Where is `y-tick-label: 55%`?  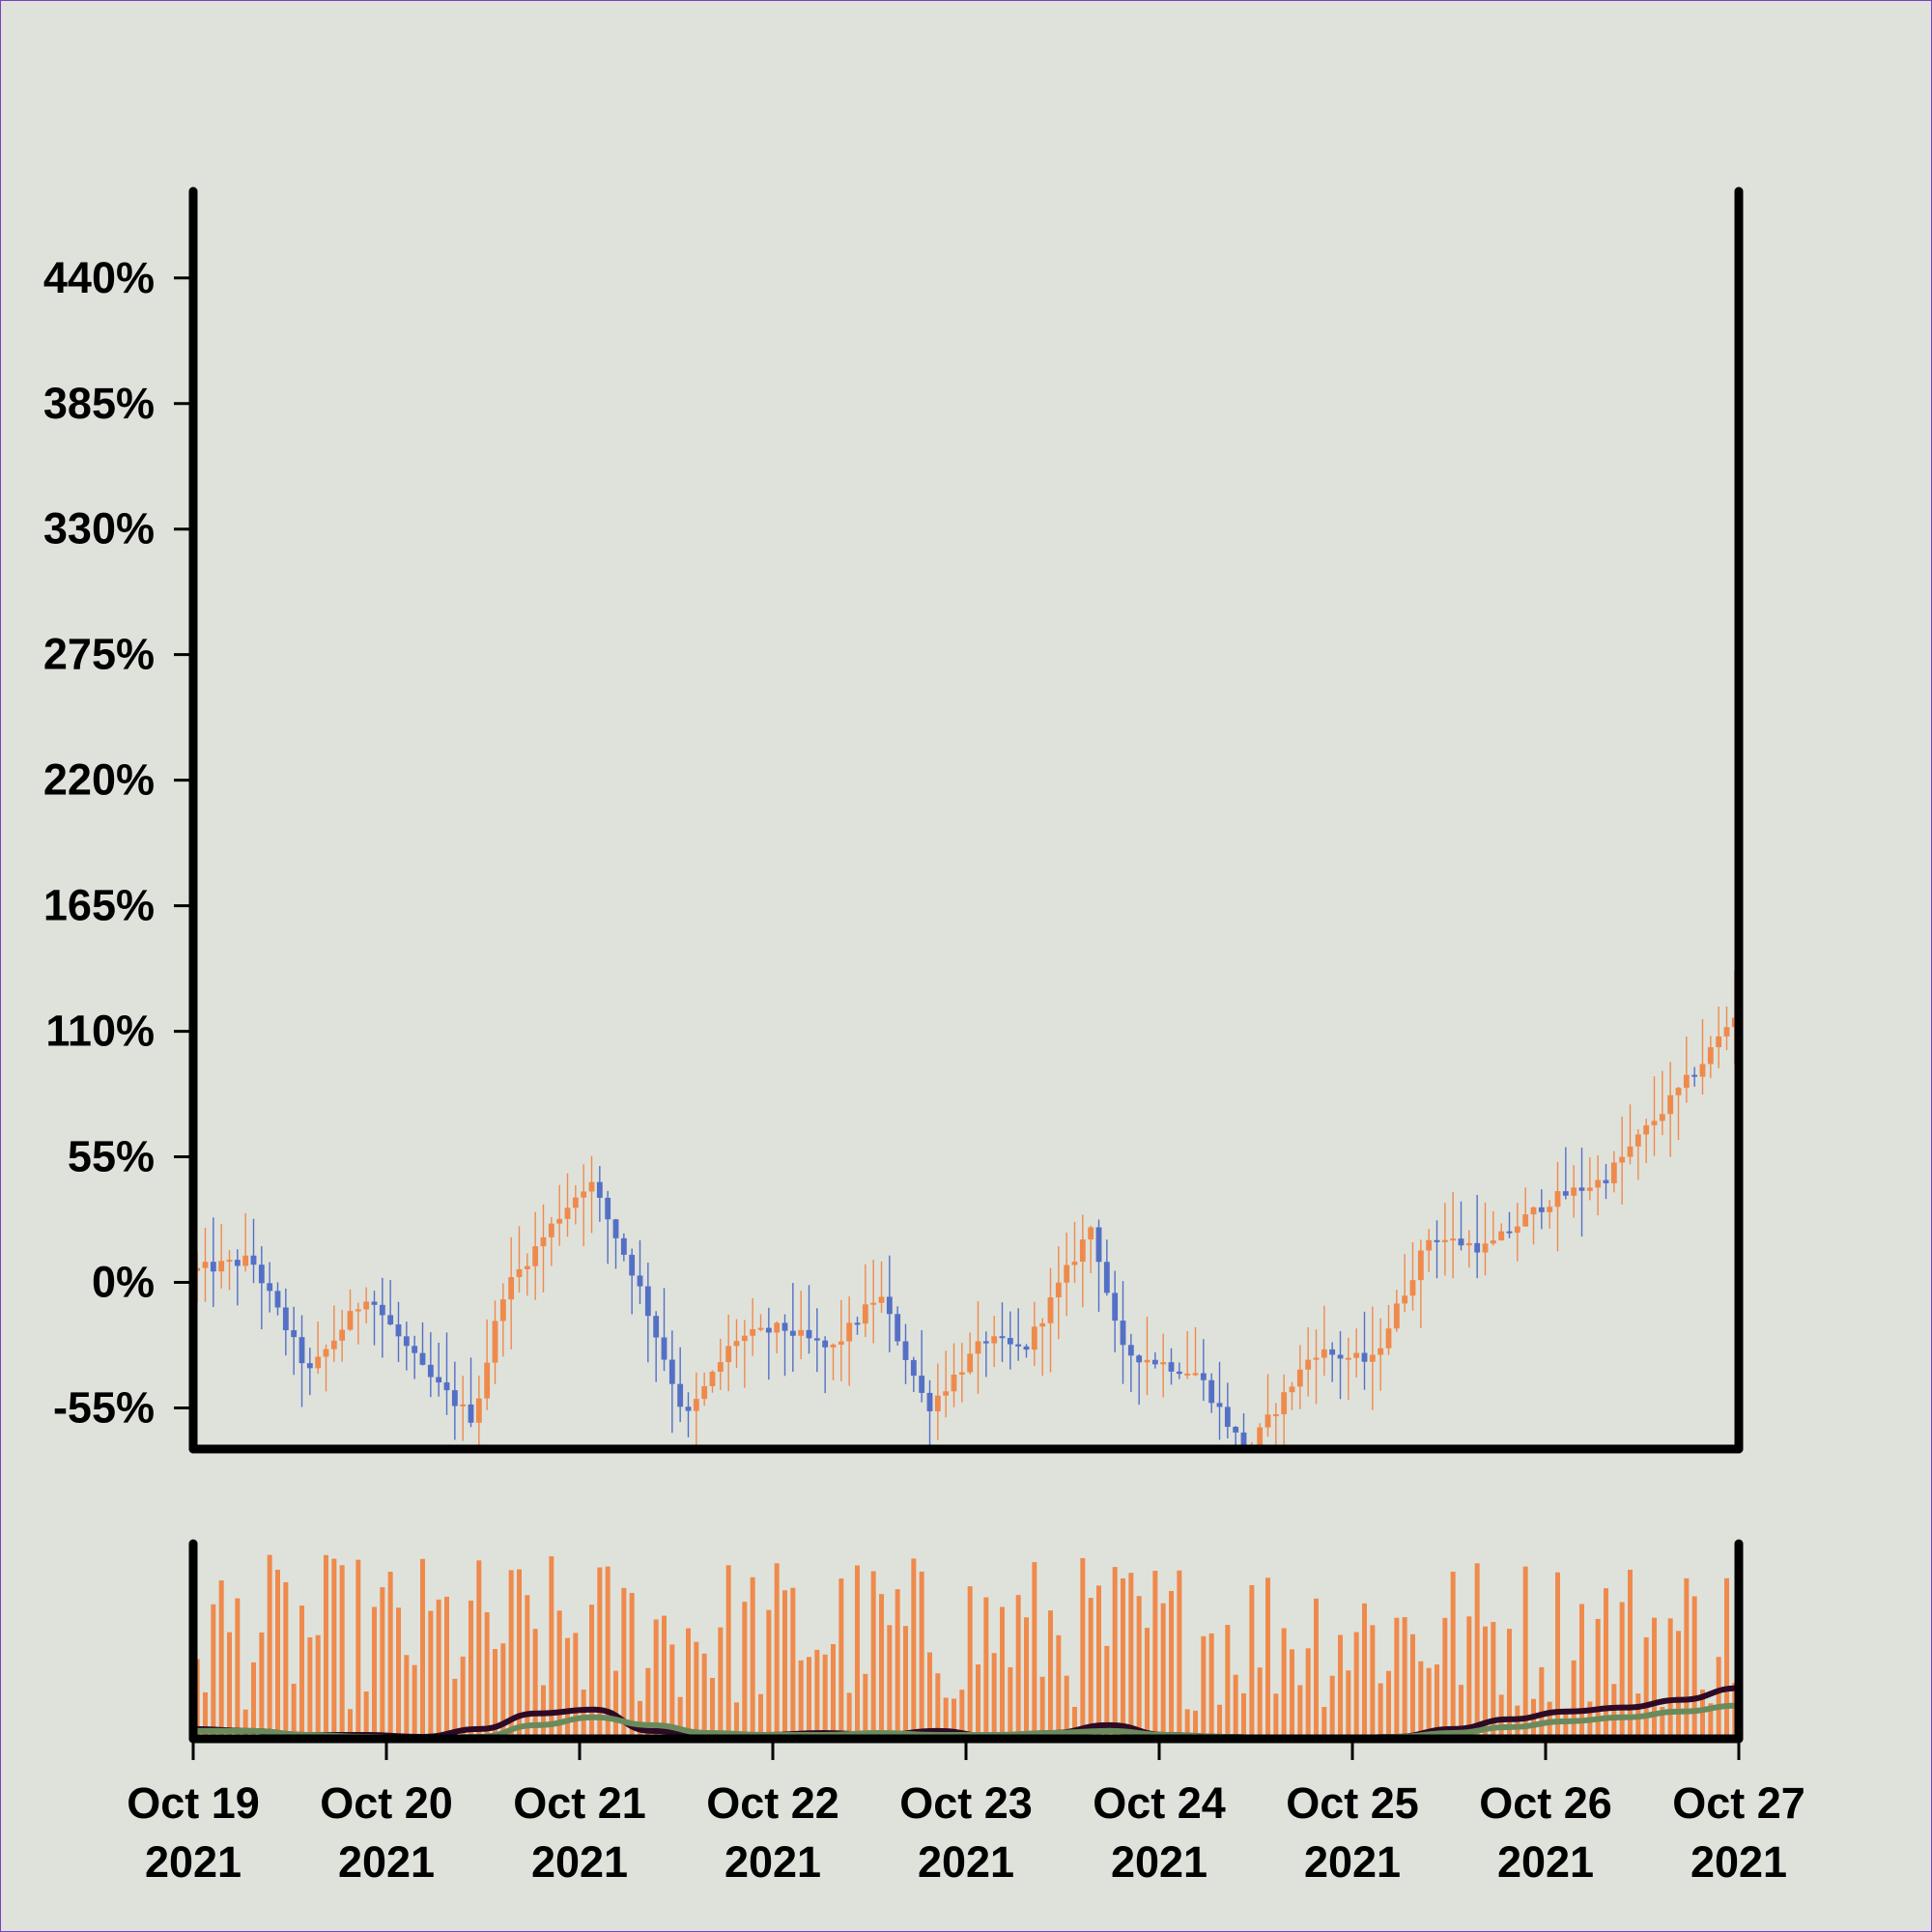
y-tick-label: 55% is located at coordinates (111, 1156).